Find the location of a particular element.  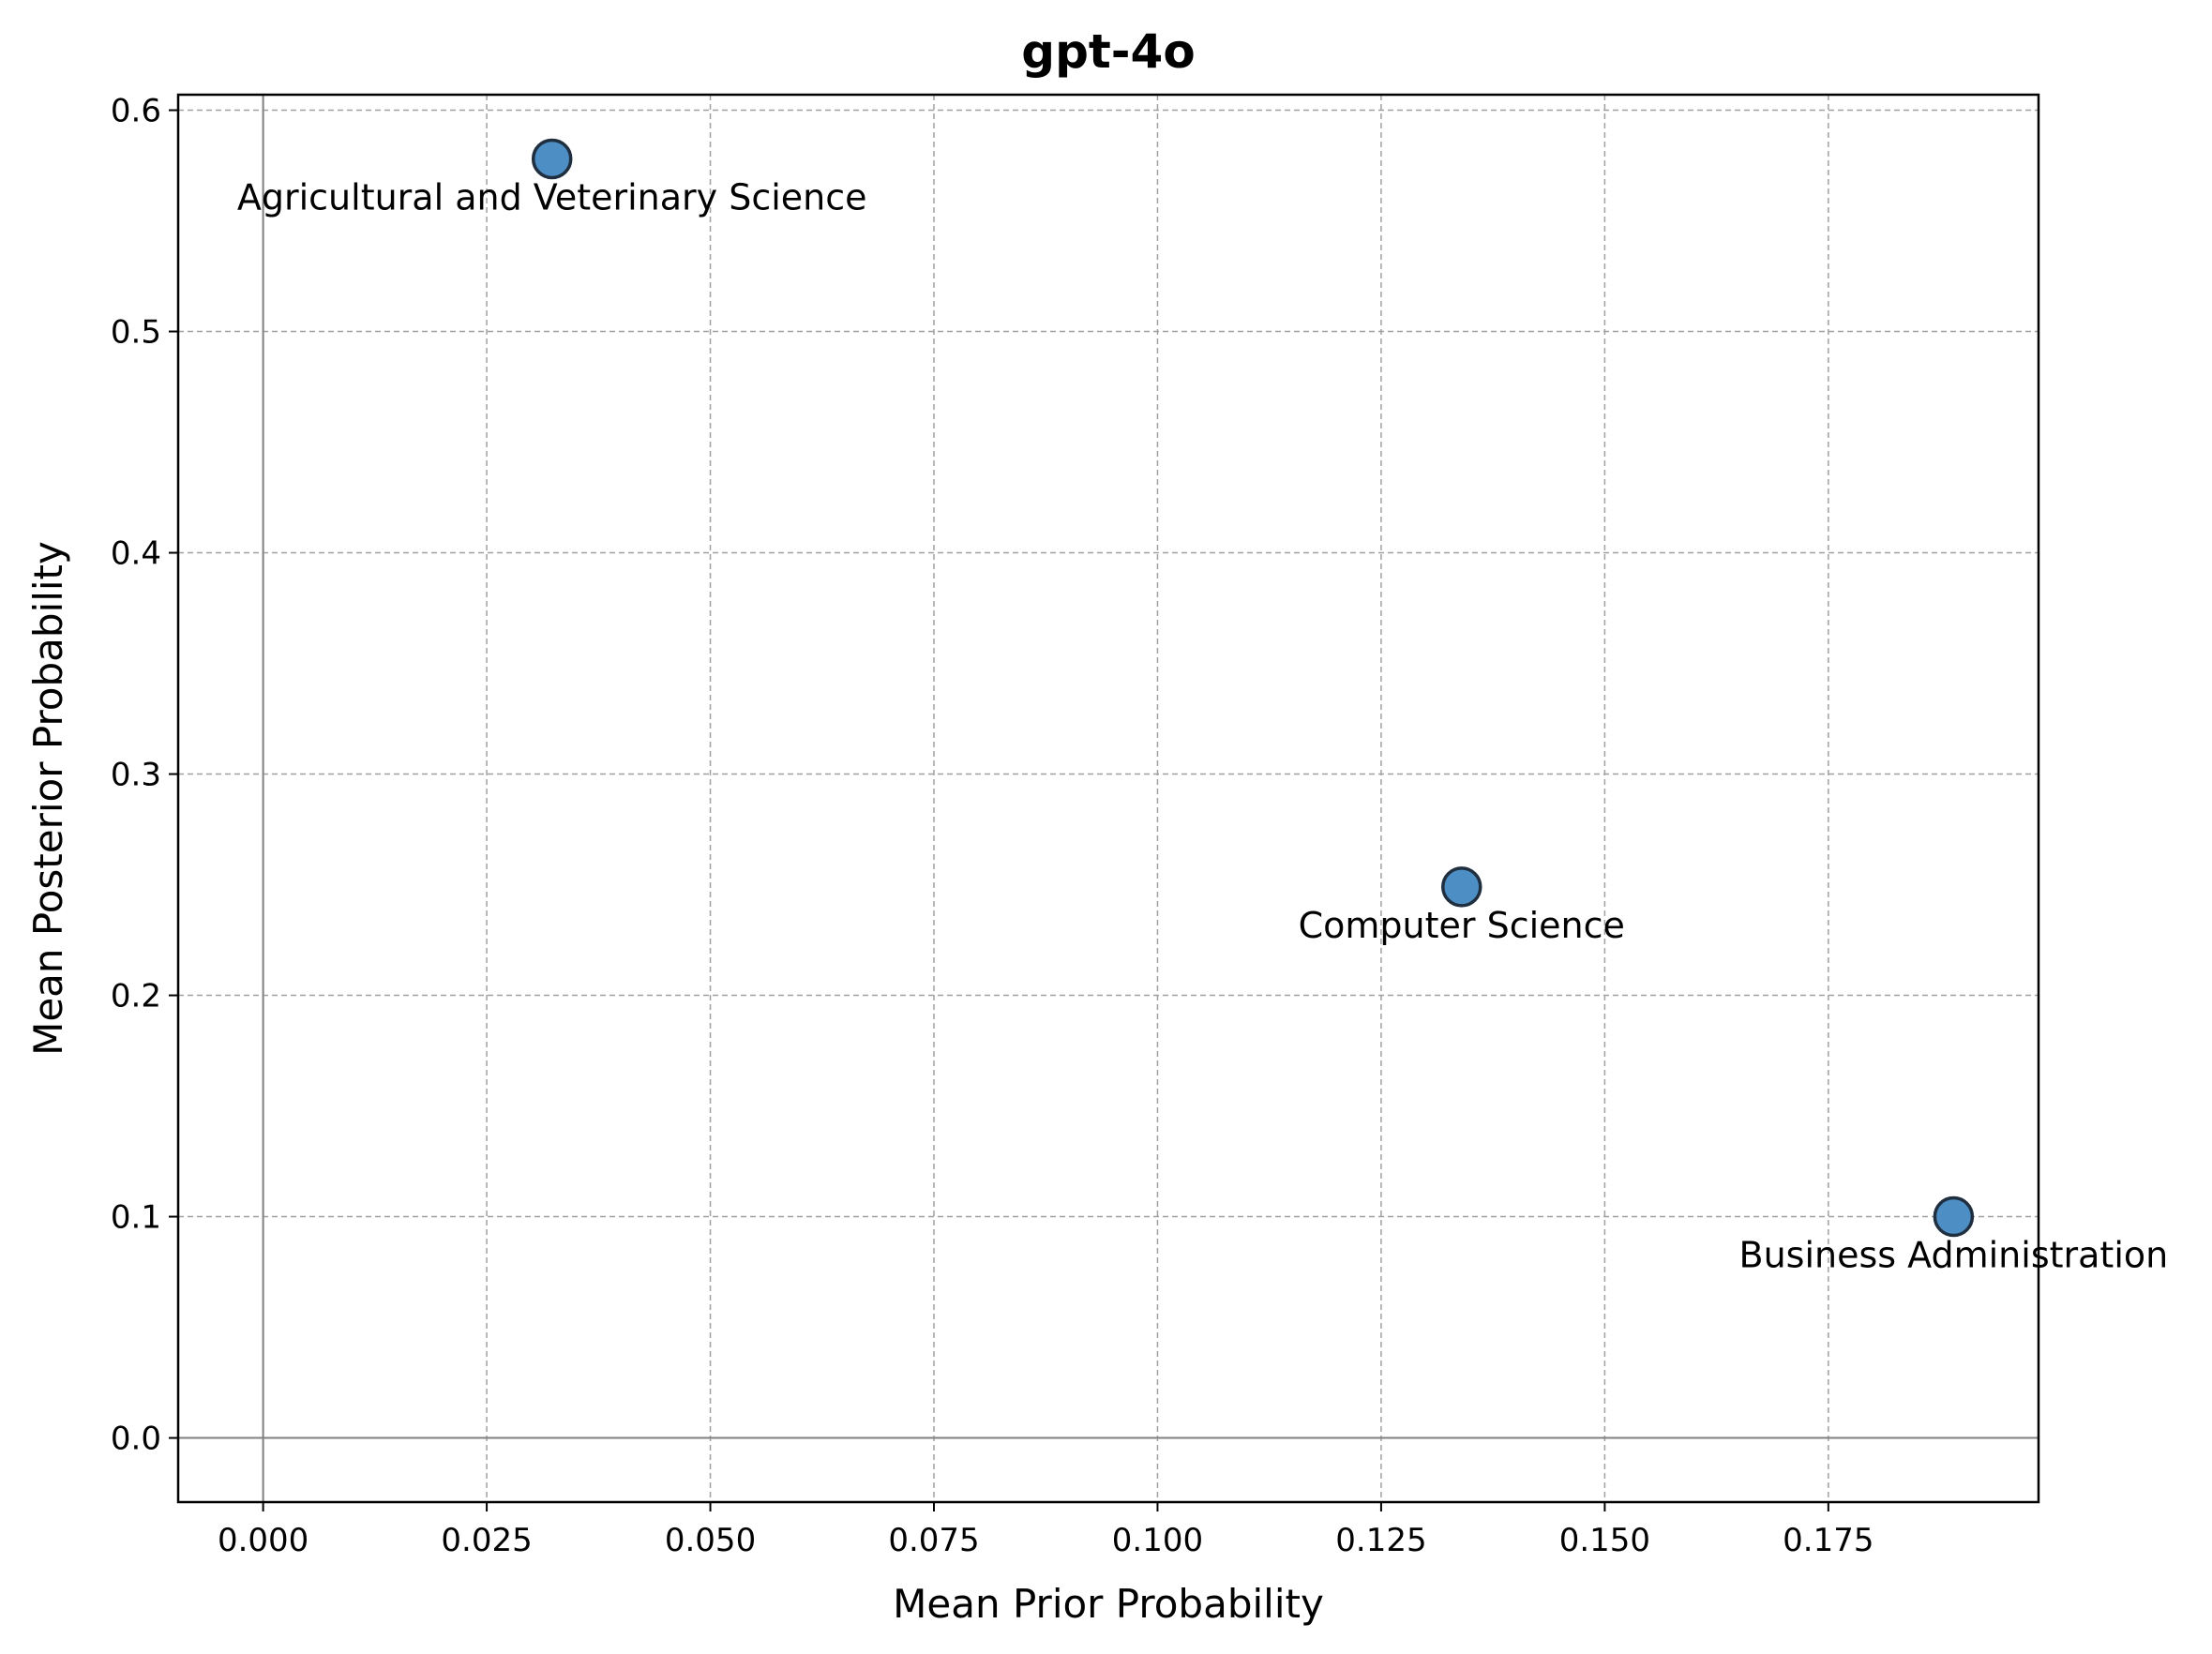

y-tick-label: 0.6 is located at coordinates (136, 111).